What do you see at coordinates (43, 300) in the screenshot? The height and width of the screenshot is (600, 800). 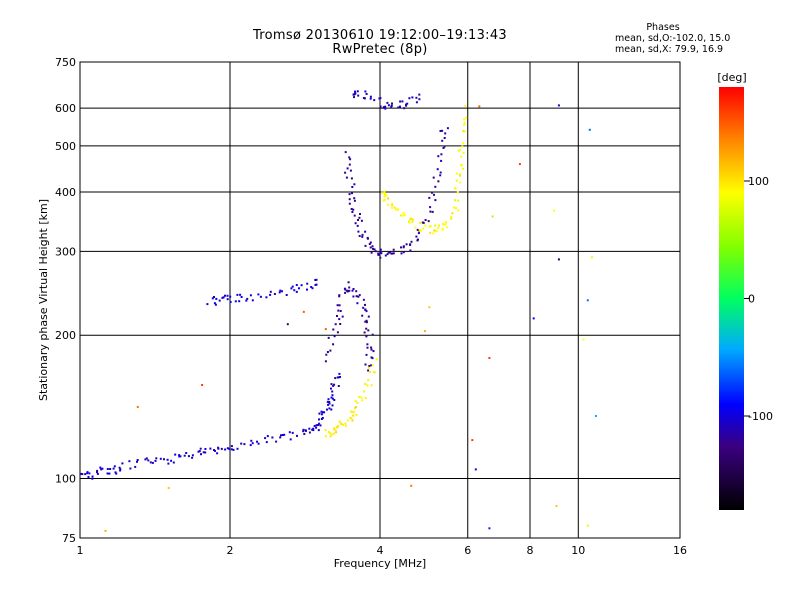 I see `y-axis-label: Stationary phase Virtual Height [km]` at bounding box center [43, 300].